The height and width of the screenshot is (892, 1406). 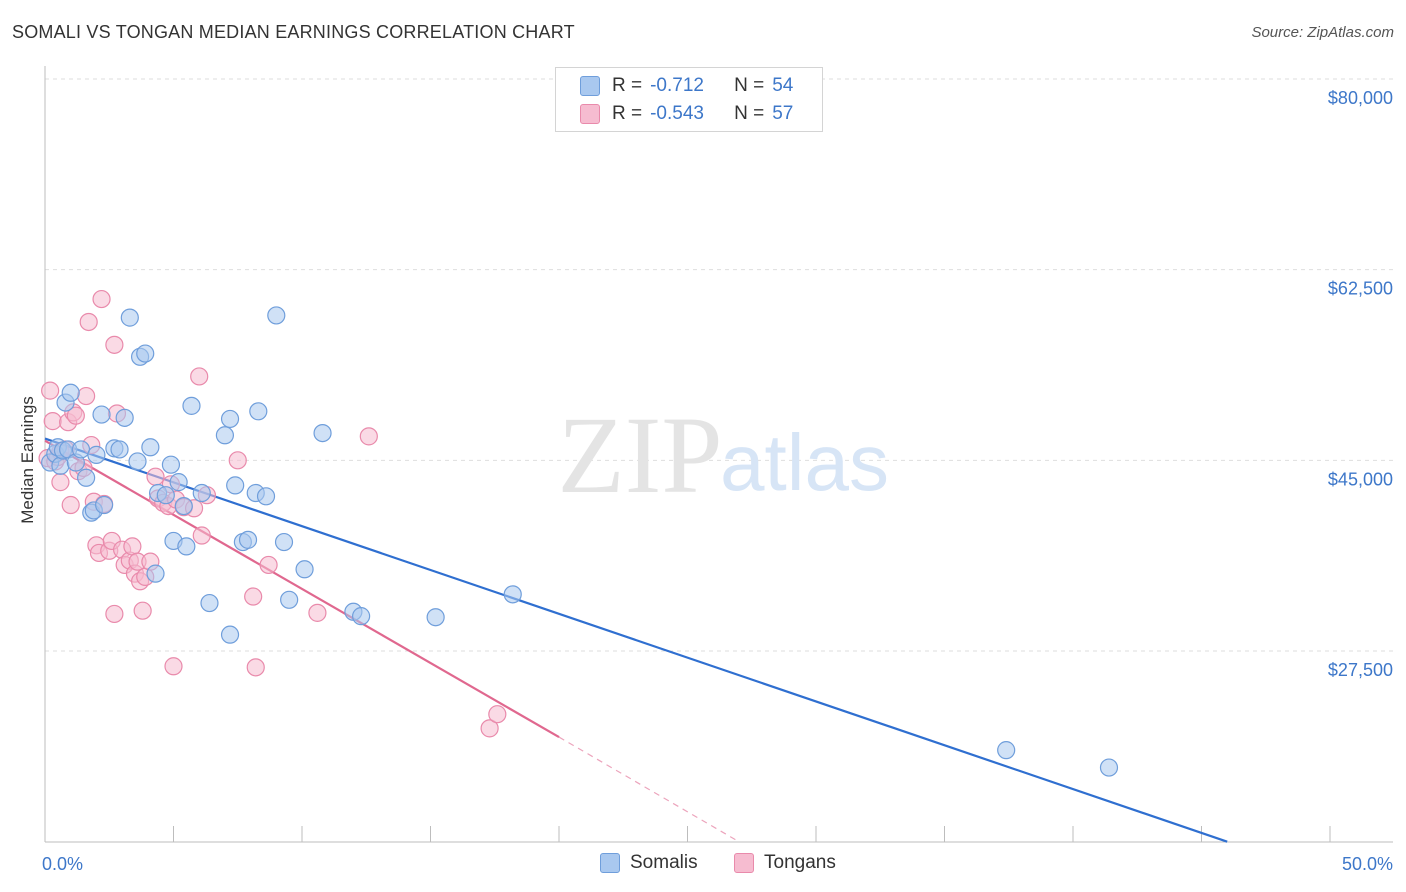 What do you see at coordinates (800, 862) in the screenshot?
I see `tongans-label: Tongans` at bounding box center [800, 862].